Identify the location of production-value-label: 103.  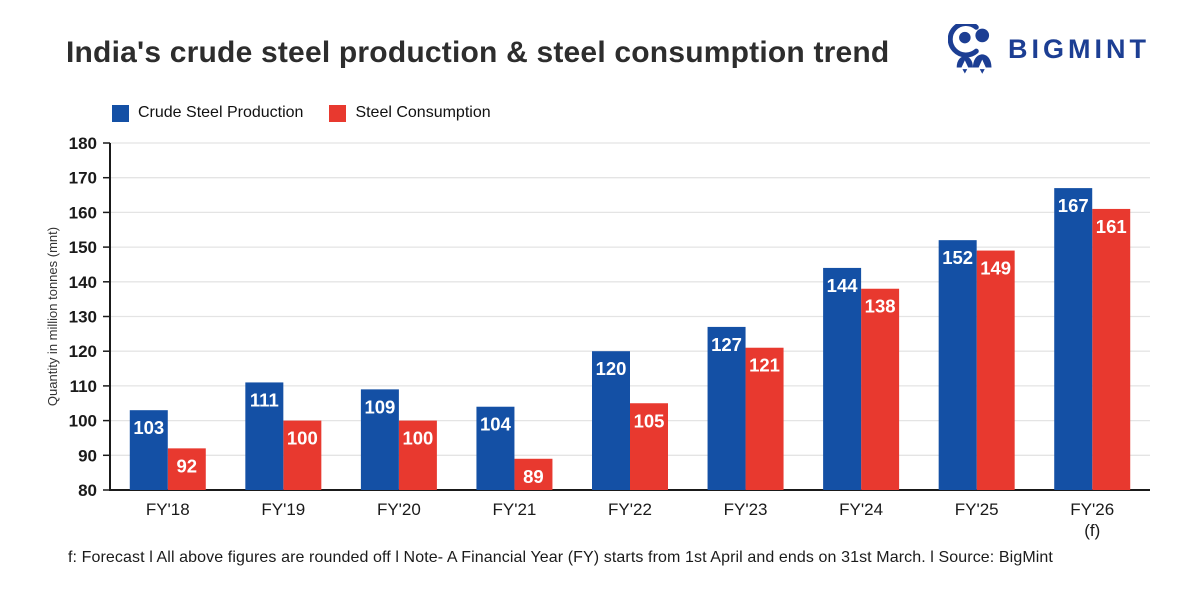
(148, 427).